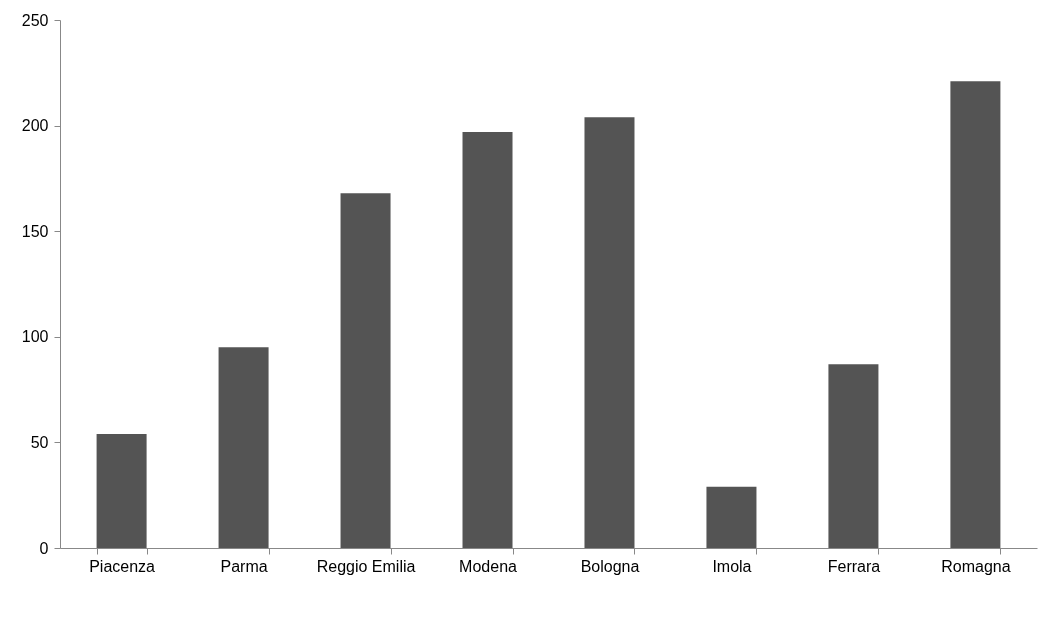 This screenshot has width=1059, height=617. I want to click on y-tick-label: 0, so click(44, 548).